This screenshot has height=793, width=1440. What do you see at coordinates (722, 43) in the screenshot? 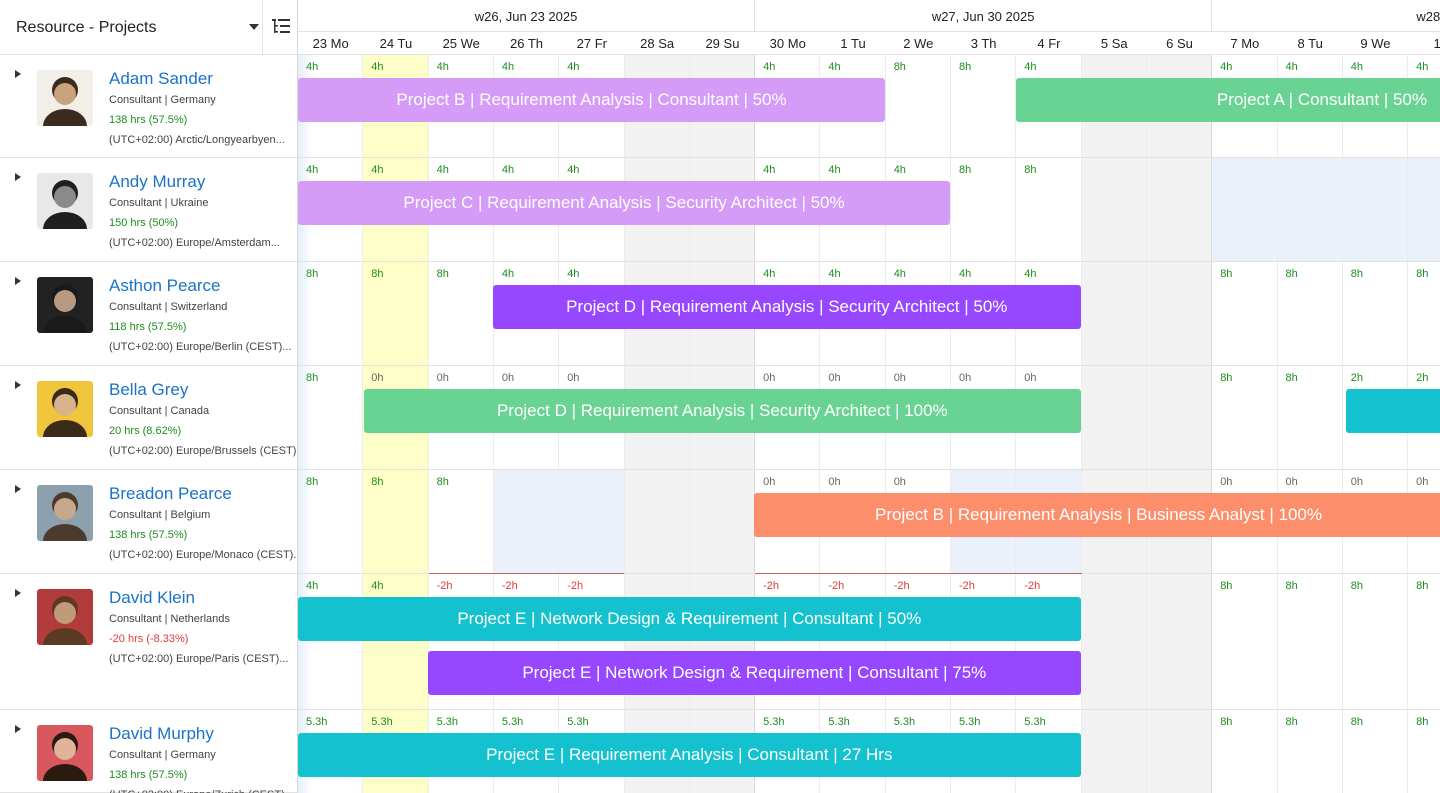
I see `day-header-cell: 29 Su` at bounding box center [722, 43].